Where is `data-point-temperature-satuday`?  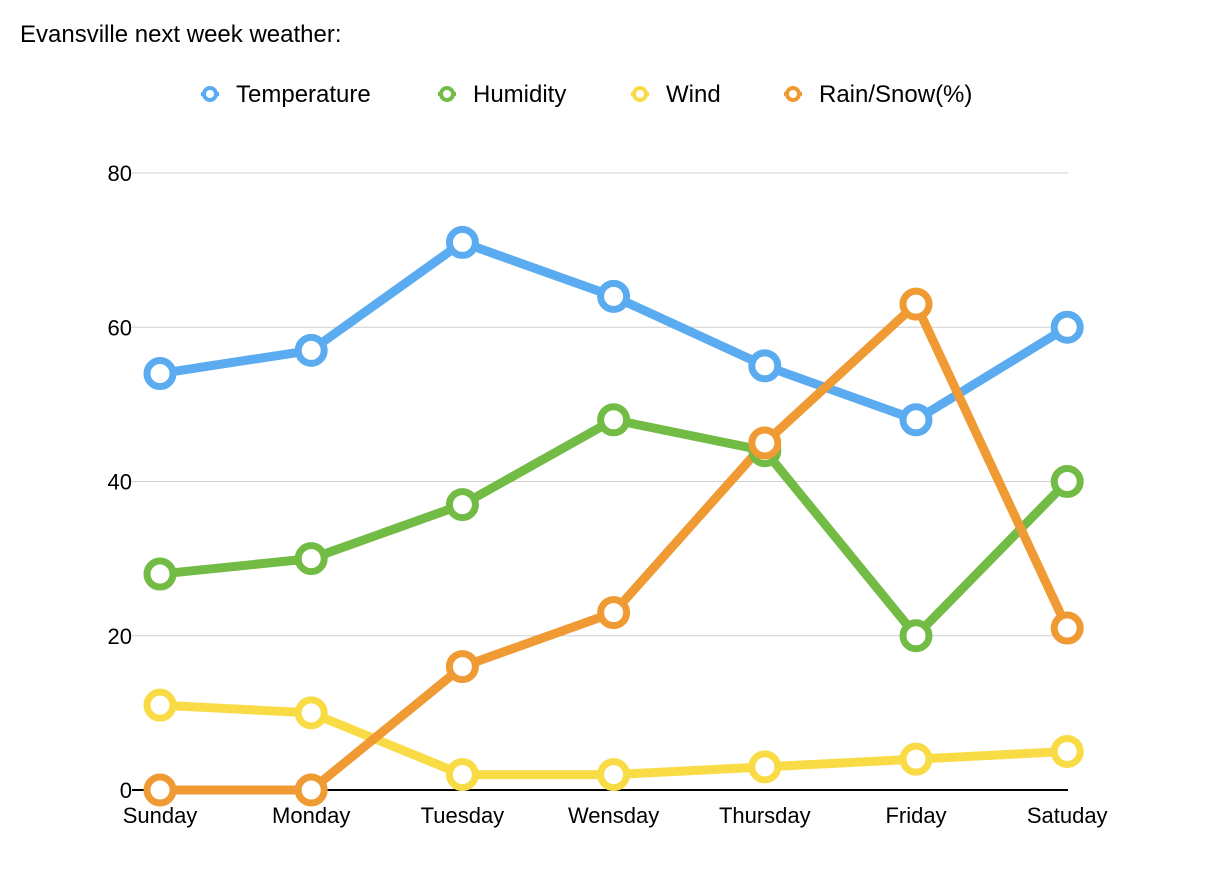 data-point-temperature-satuday is located at coordinates (1067, 327).